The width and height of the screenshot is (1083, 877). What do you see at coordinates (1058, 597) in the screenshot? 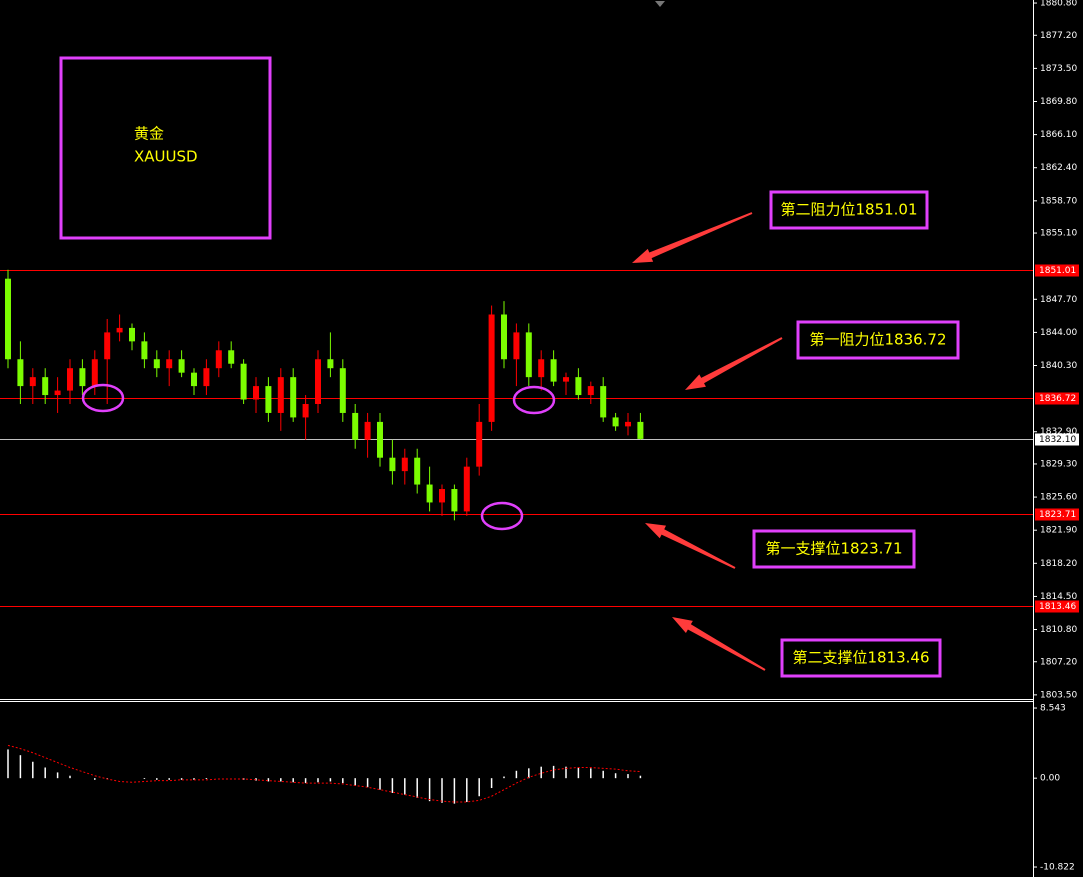
I see `y-tick-label: 1814.50` at bounding box center [1058, 597].